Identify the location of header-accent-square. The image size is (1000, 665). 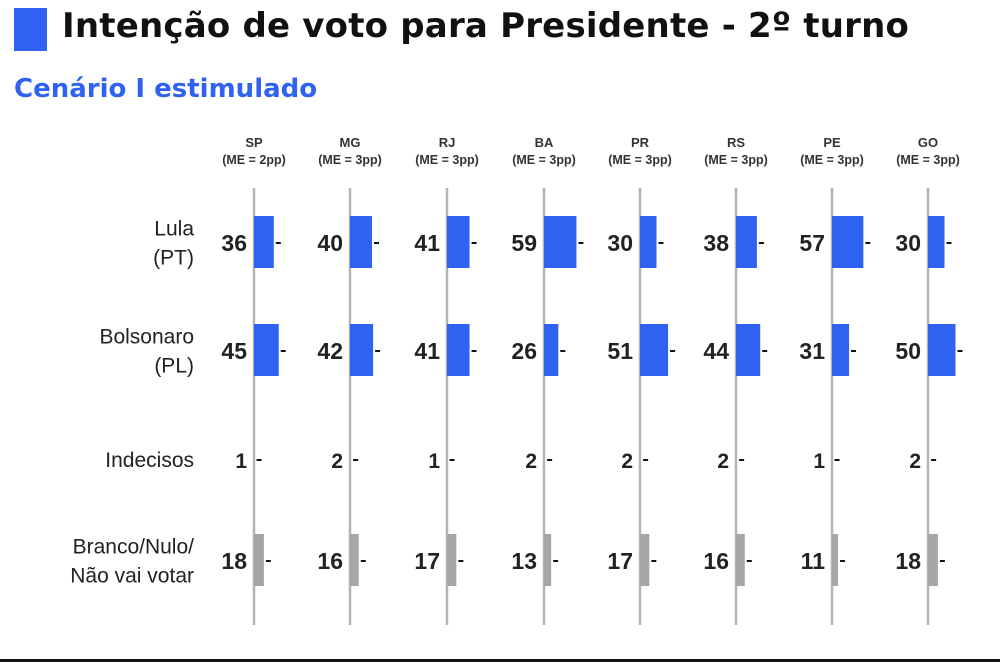
(30, 29).